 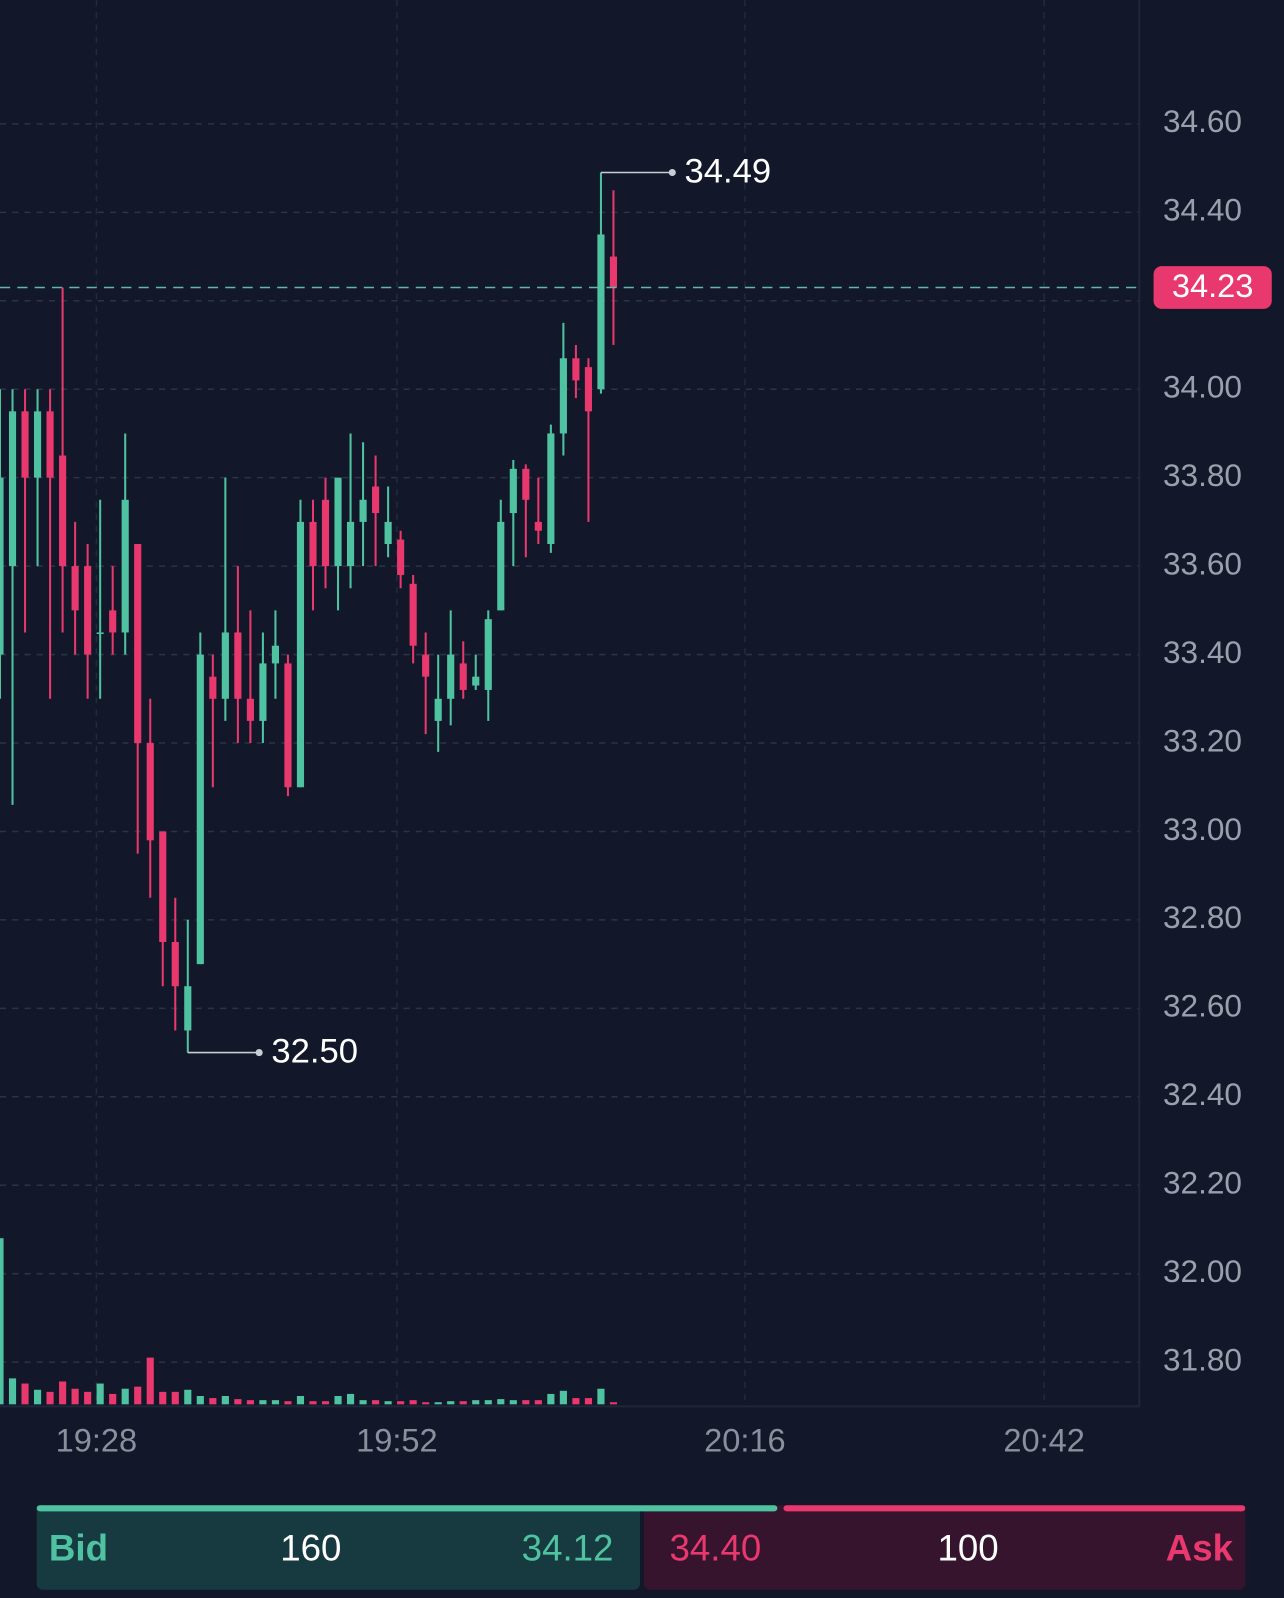 What do you see at coordinates (1202, 1183) in the screenshot?
I see `y-tick-label: 32.20` at bounding box center [1202, 1183].